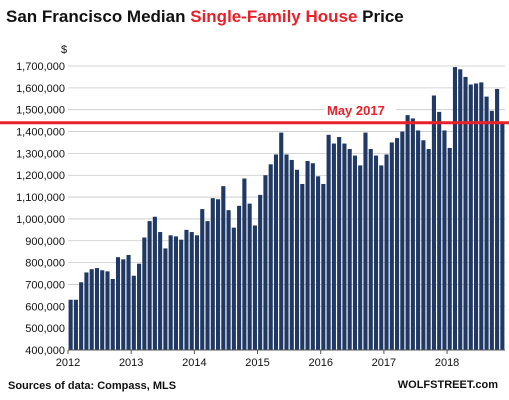 This screenshot has width=509, height=400. Describe the element at coordinates (45, 351) in the screenshot. I see `y-tick-label: 400,000` at that location.